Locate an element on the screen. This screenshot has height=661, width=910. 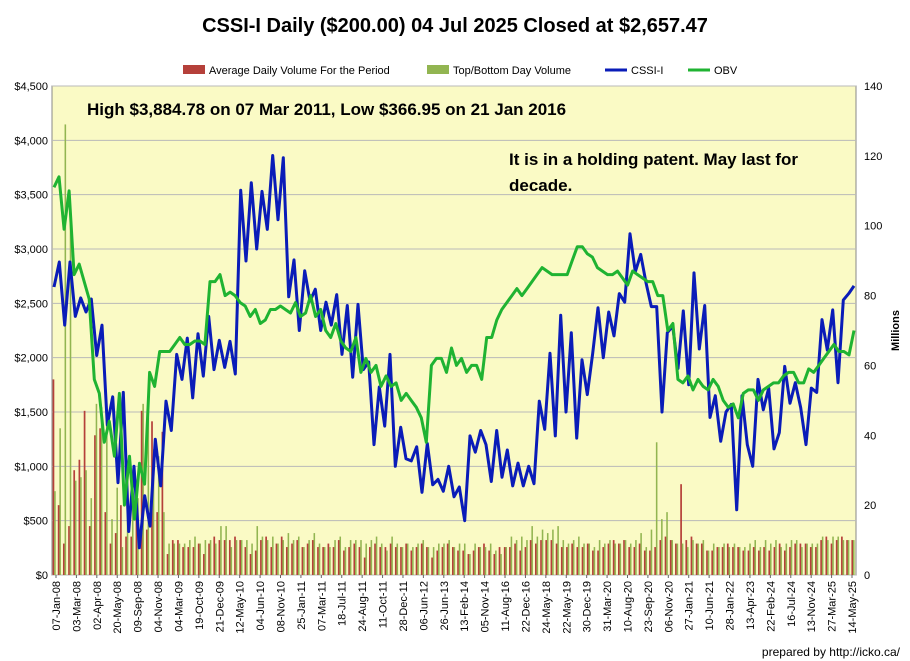
y-right-tick-label: 80 is located at coordinates (870, 297).